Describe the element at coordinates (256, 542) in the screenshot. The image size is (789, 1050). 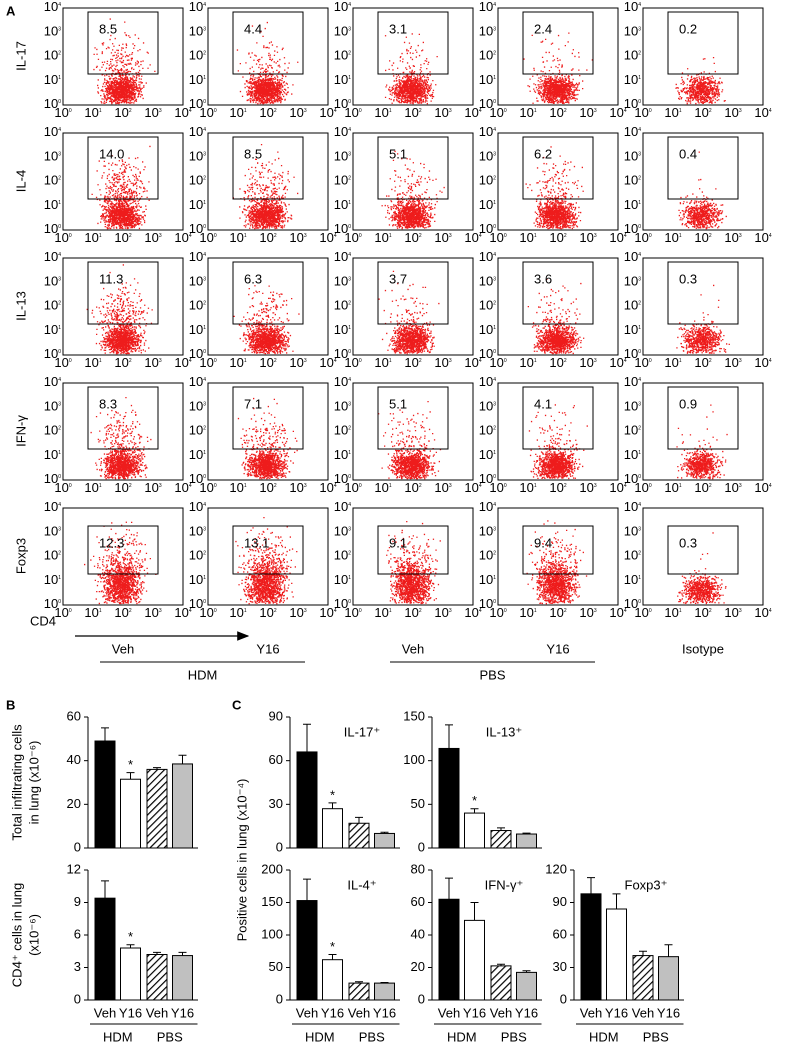
I see `gate-percentage: 13.1` at that location.